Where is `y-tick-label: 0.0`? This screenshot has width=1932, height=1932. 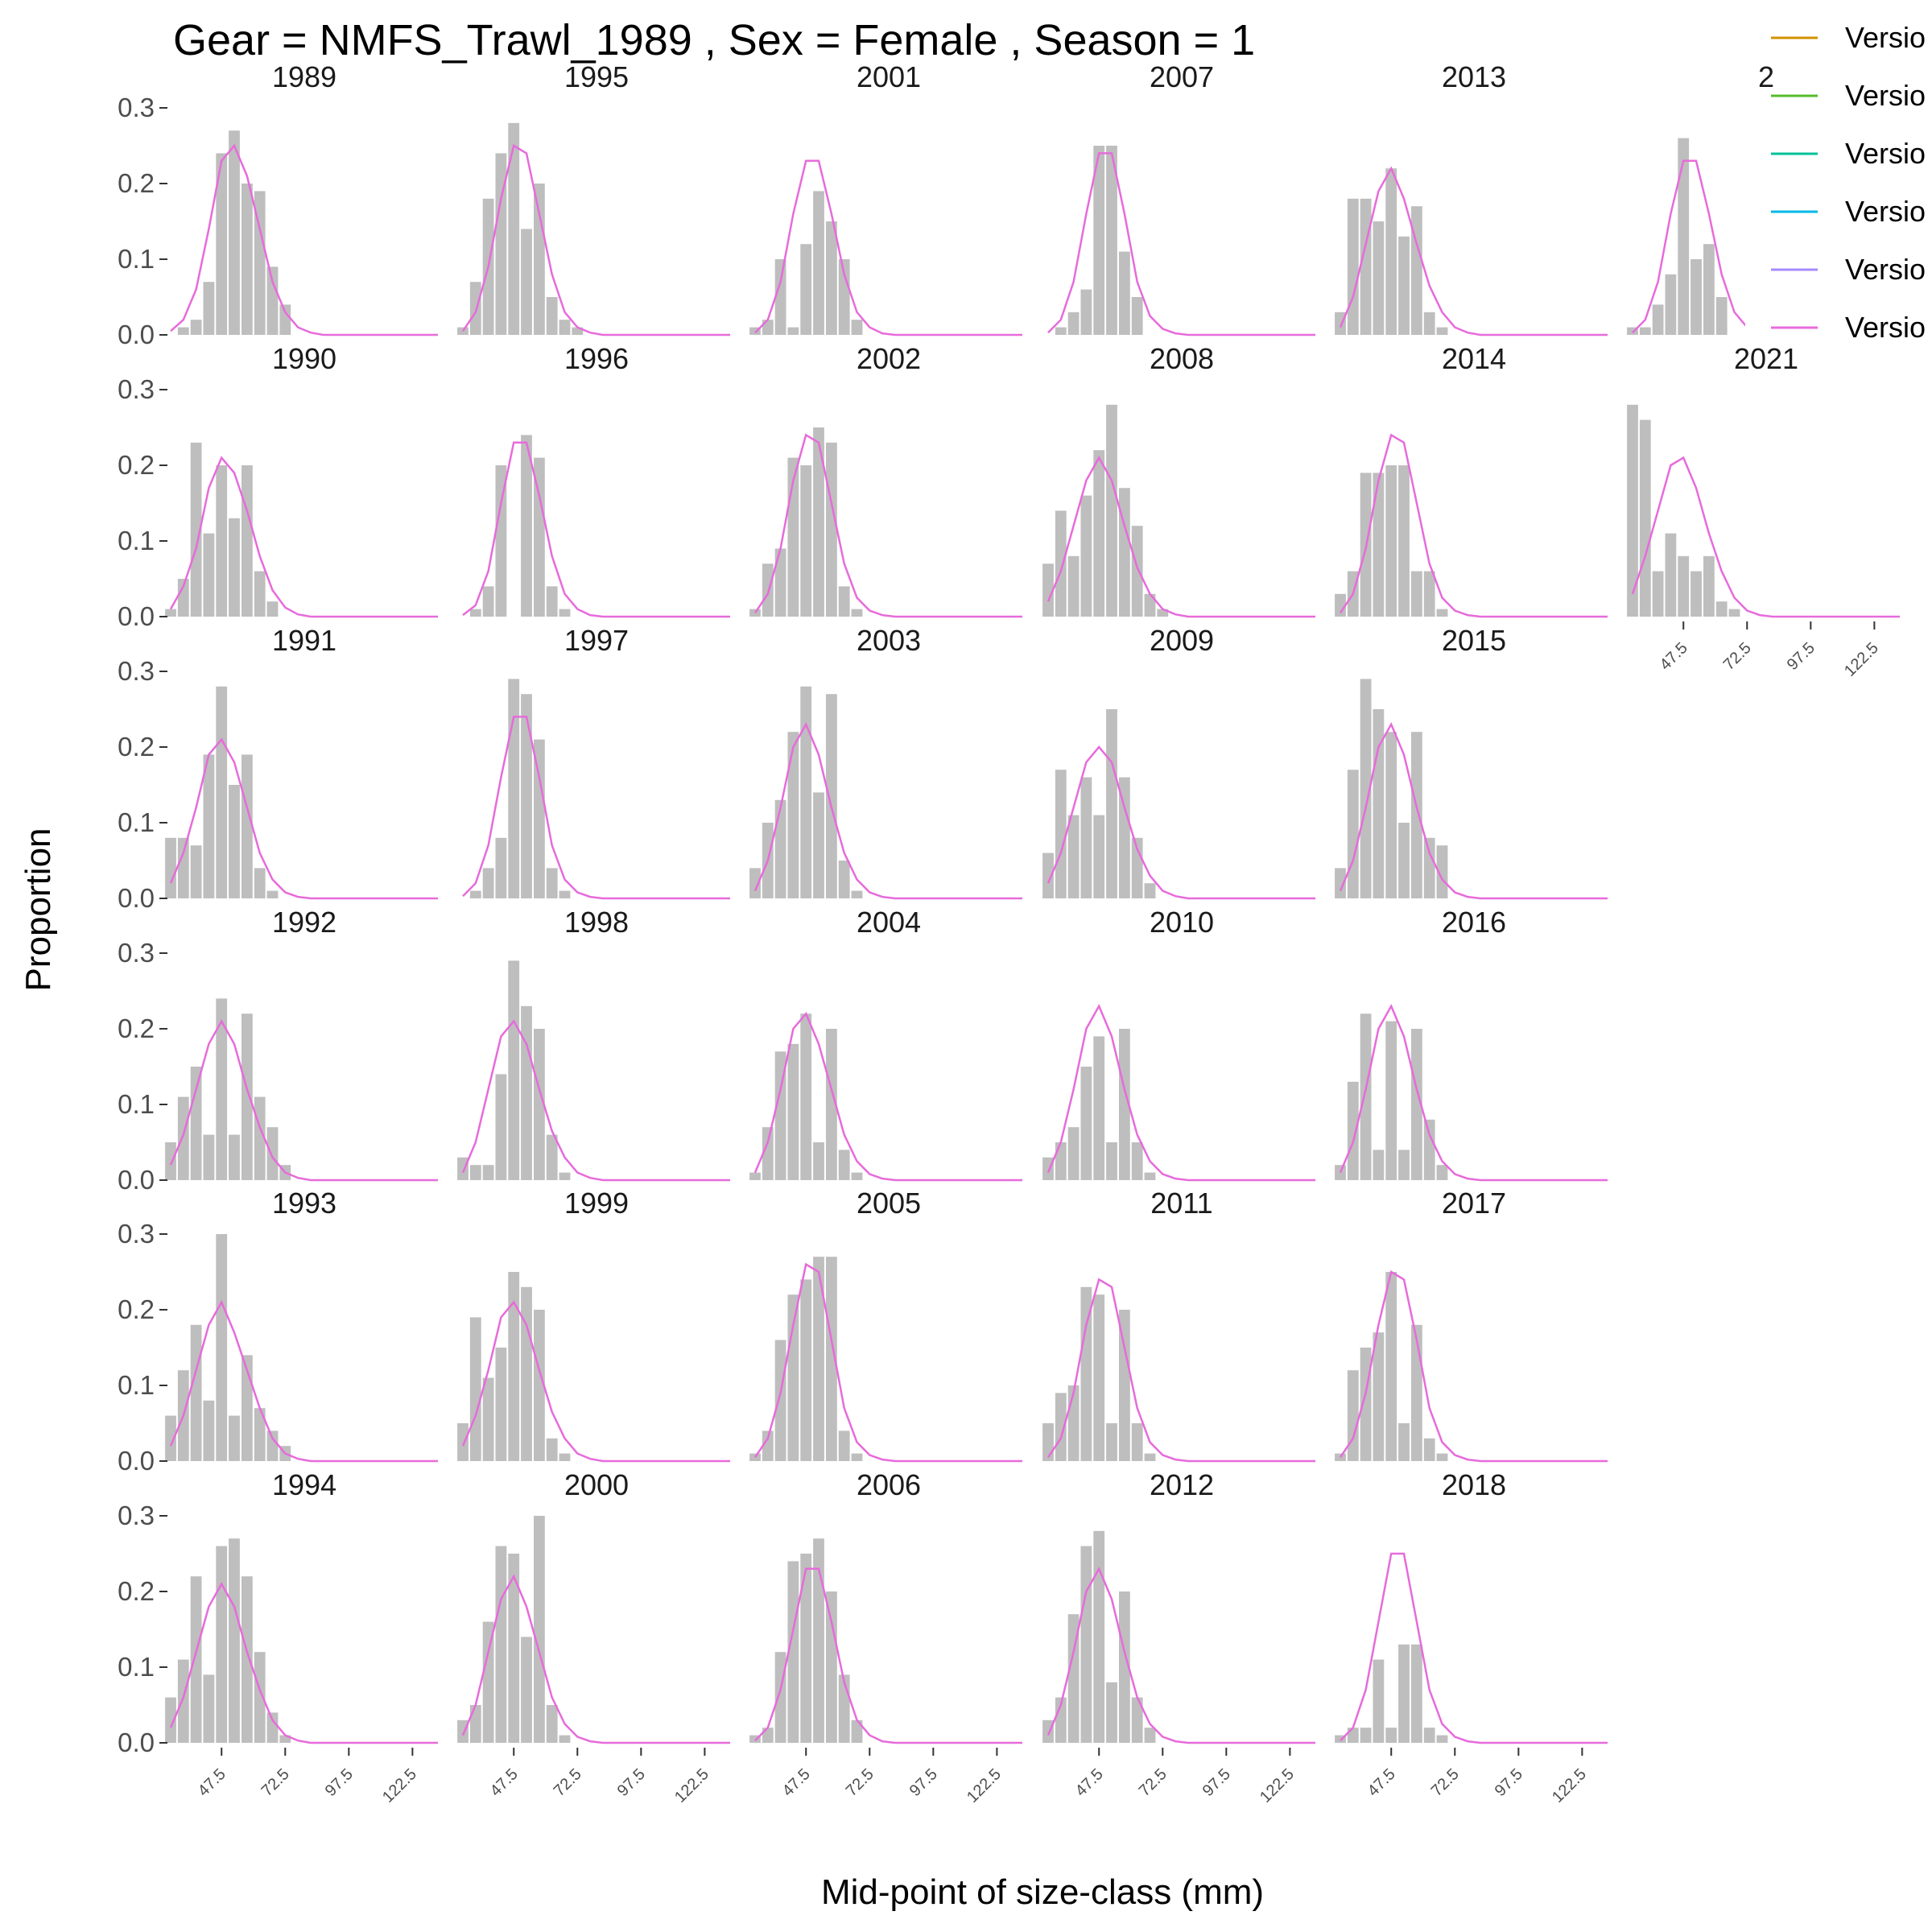
y-tick-label: 0.0 is located at coordinates (136, 1180).